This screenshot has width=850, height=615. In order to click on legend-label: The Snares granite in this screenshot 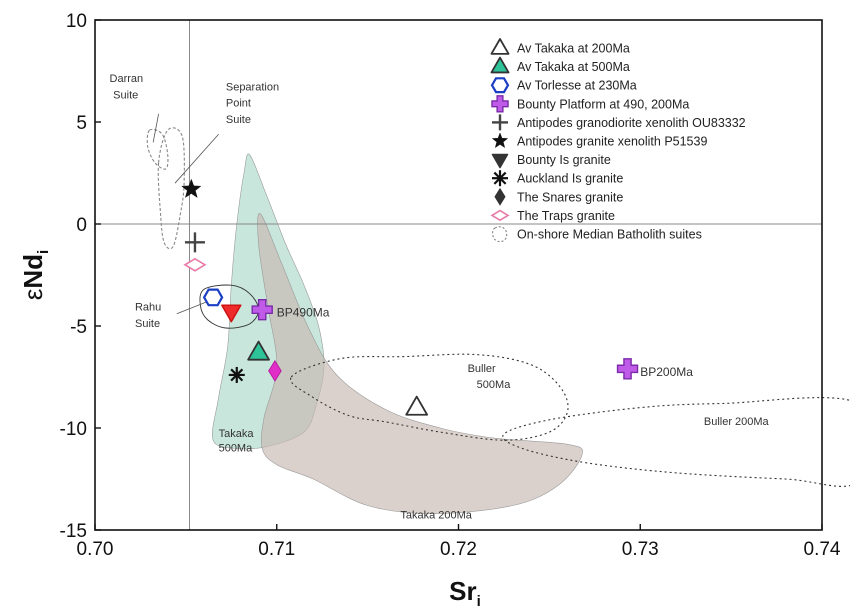, I will do `click(570, 197)`.